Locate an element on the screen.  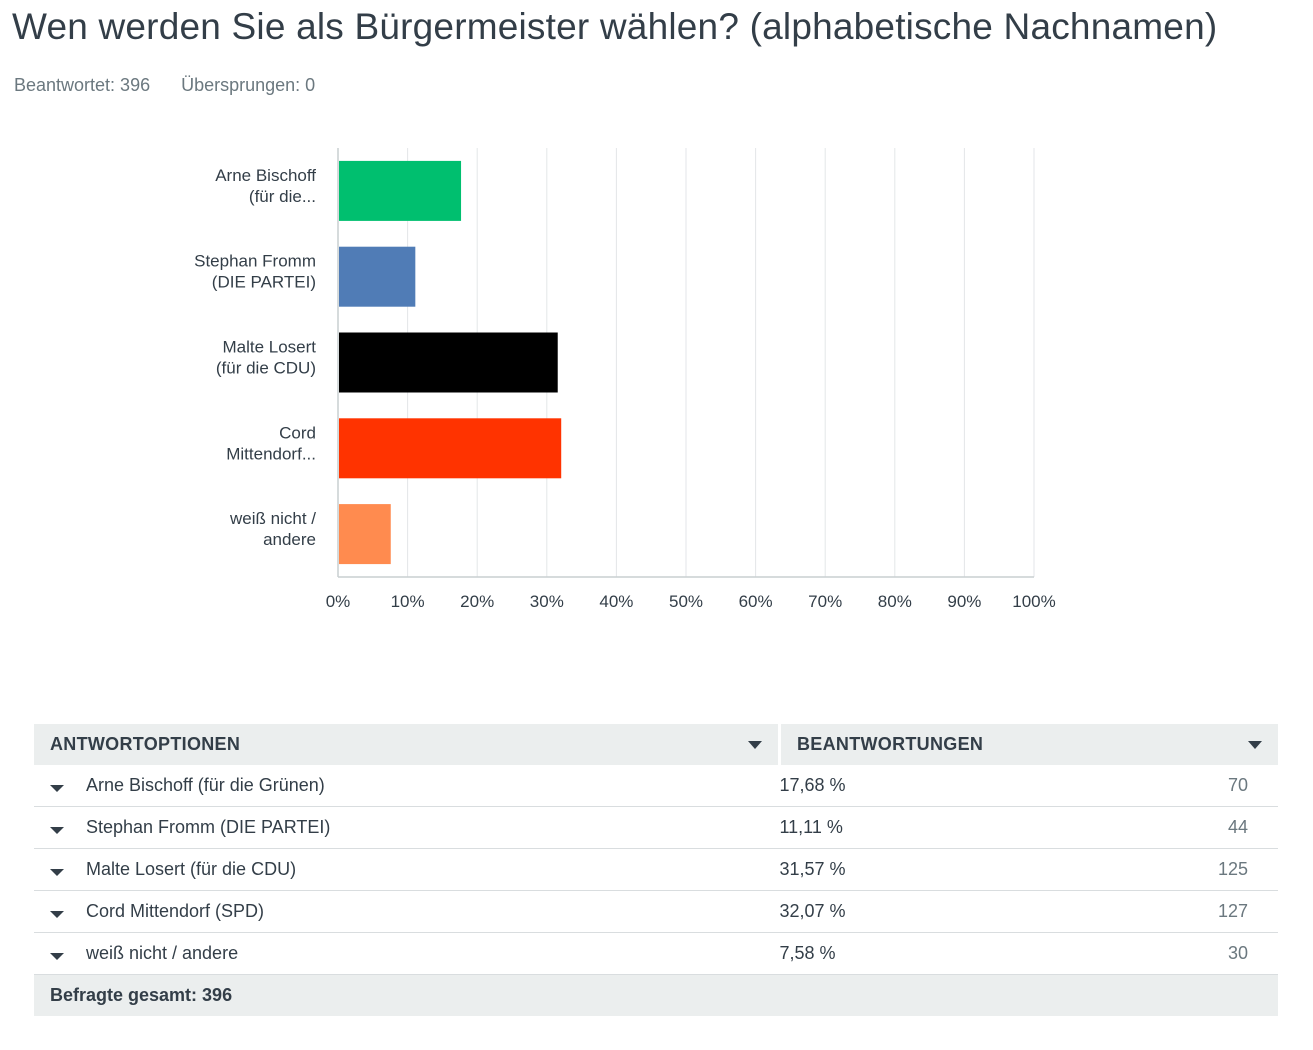
x-tick-label: 90% is located at coordinates (964, 601).